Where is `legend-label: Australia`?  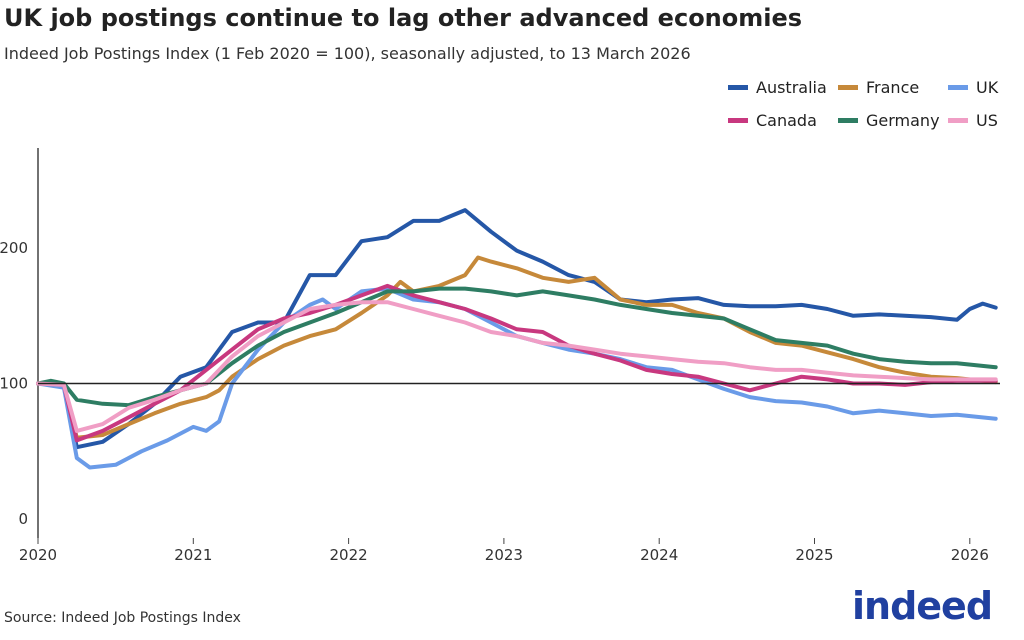 legend-label: Australia is located at coordinates (791, 87).